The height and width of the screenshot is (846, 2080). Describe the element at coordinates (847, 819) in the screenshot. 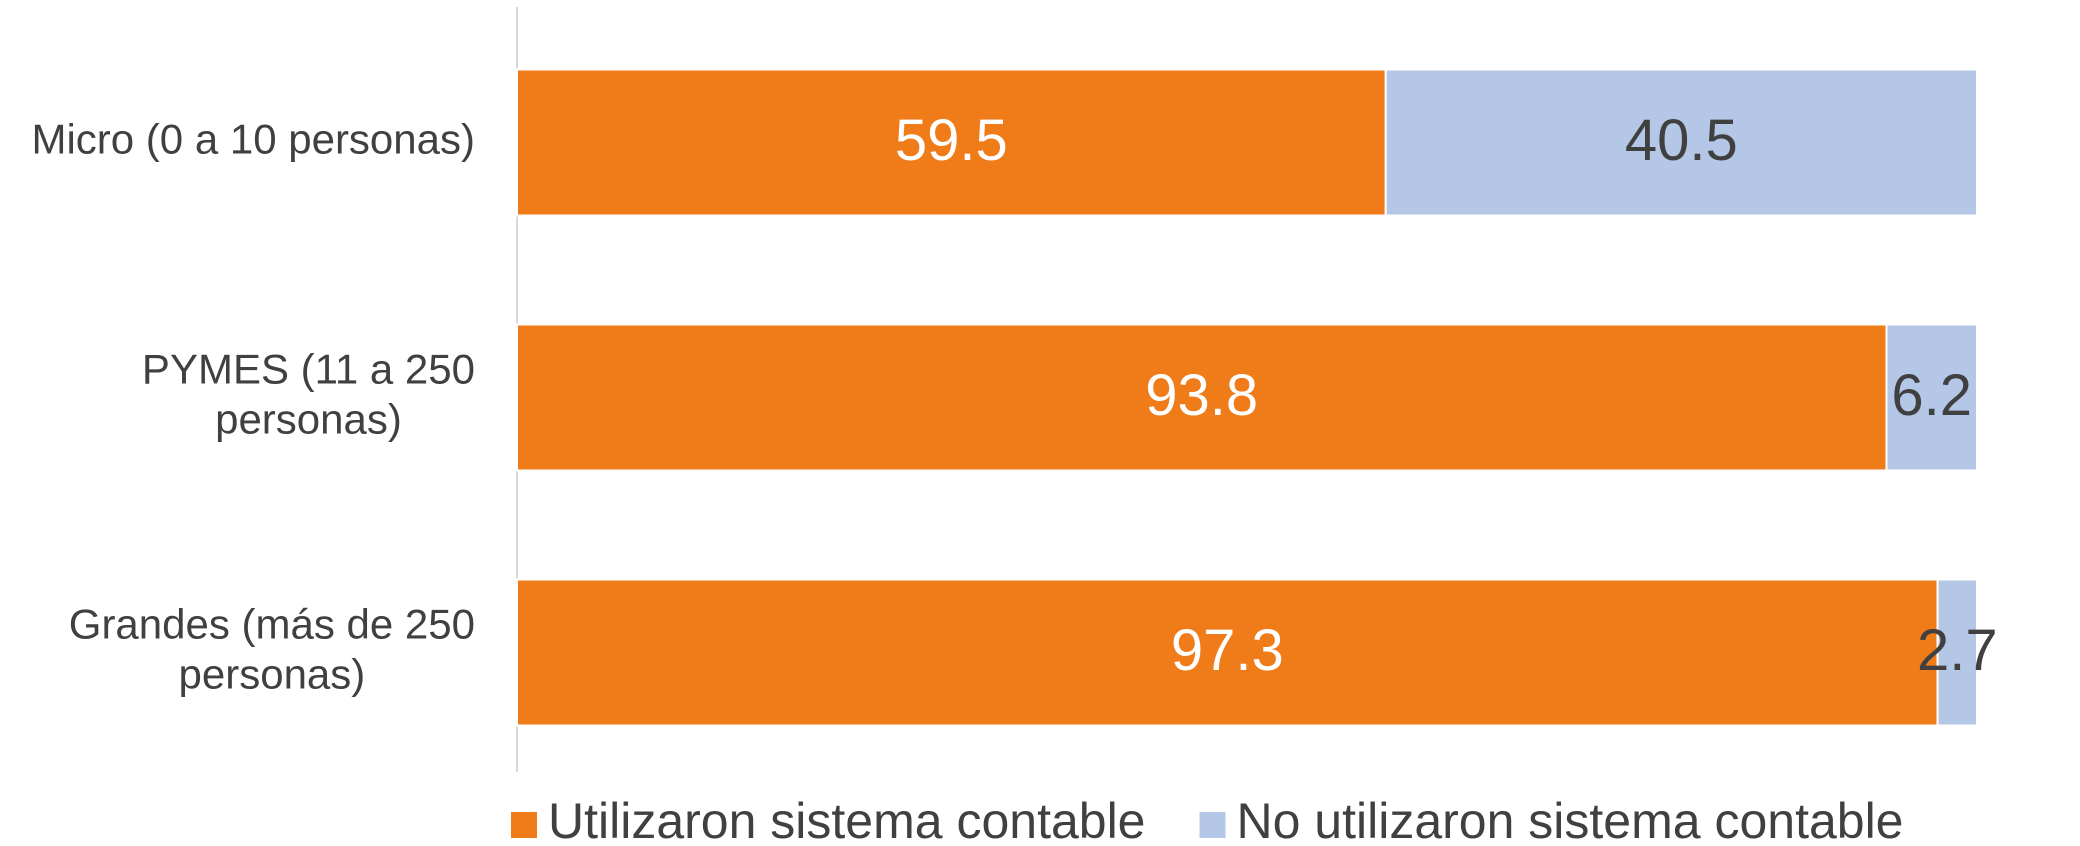

I see `legend-label: Utilizaron sistema contable` at that location.